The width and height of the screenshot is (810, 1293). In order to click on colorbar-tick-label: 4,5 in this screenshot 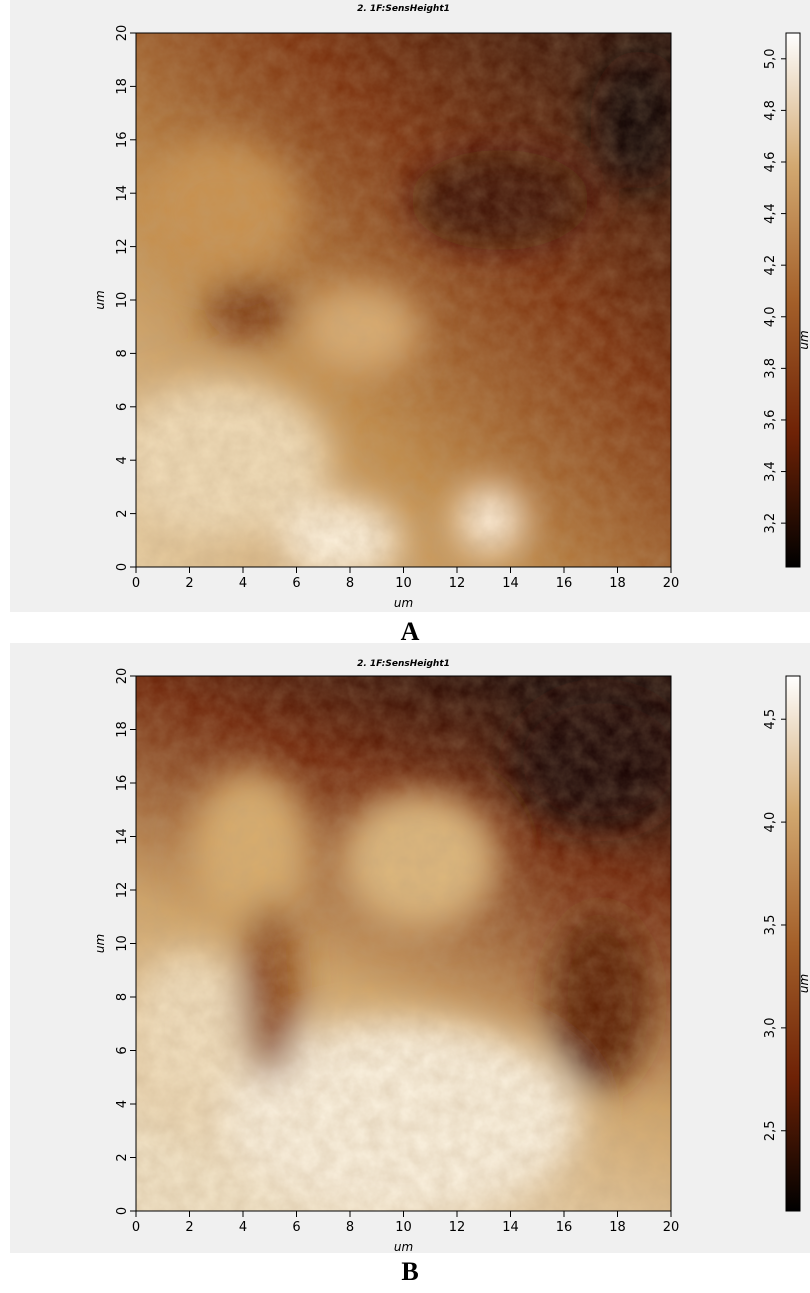, I will do `click(770, 719)`.